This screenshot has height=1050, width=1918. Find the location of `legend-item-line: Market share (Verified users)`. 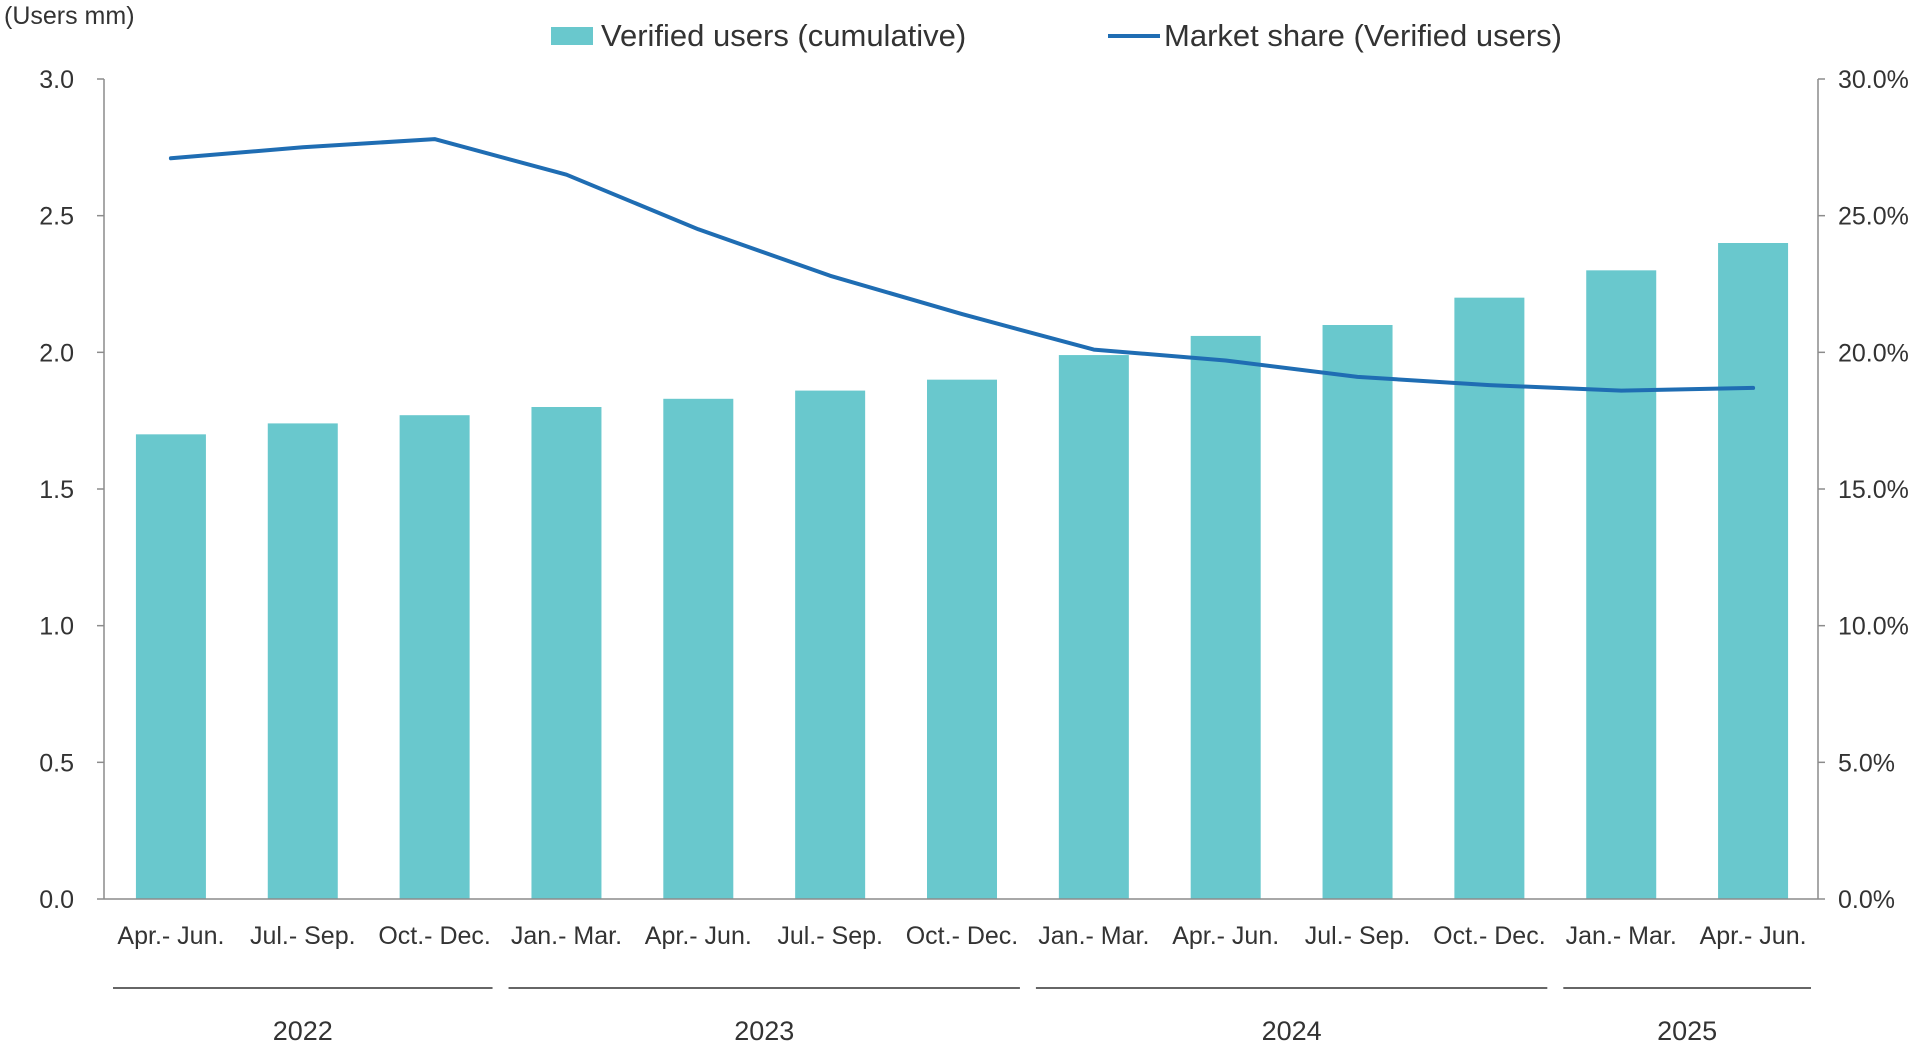

legend-item-line: Market share (Verified users) is located at coordinates (1335, 36).